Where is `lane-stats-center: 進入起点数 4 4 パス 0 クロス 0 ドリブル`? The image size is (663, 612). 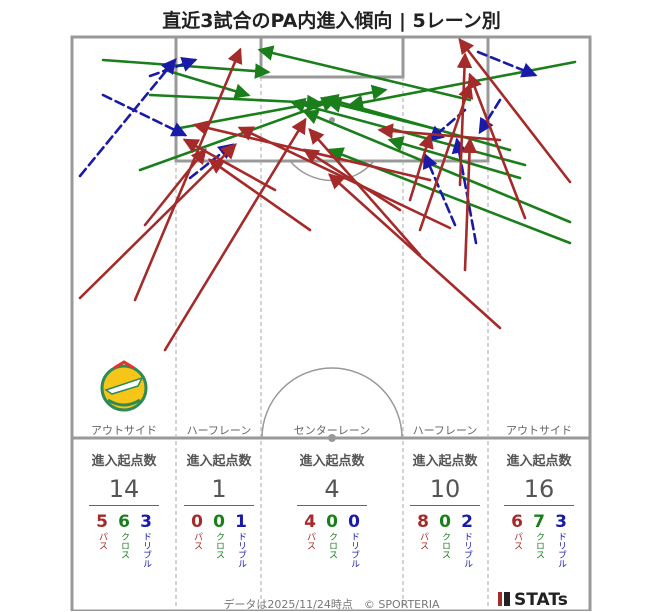
lane-stats-center: 進入起点数 4 4 パス 0 クロス 0 ドリブル is located at coordinates (332, 509).